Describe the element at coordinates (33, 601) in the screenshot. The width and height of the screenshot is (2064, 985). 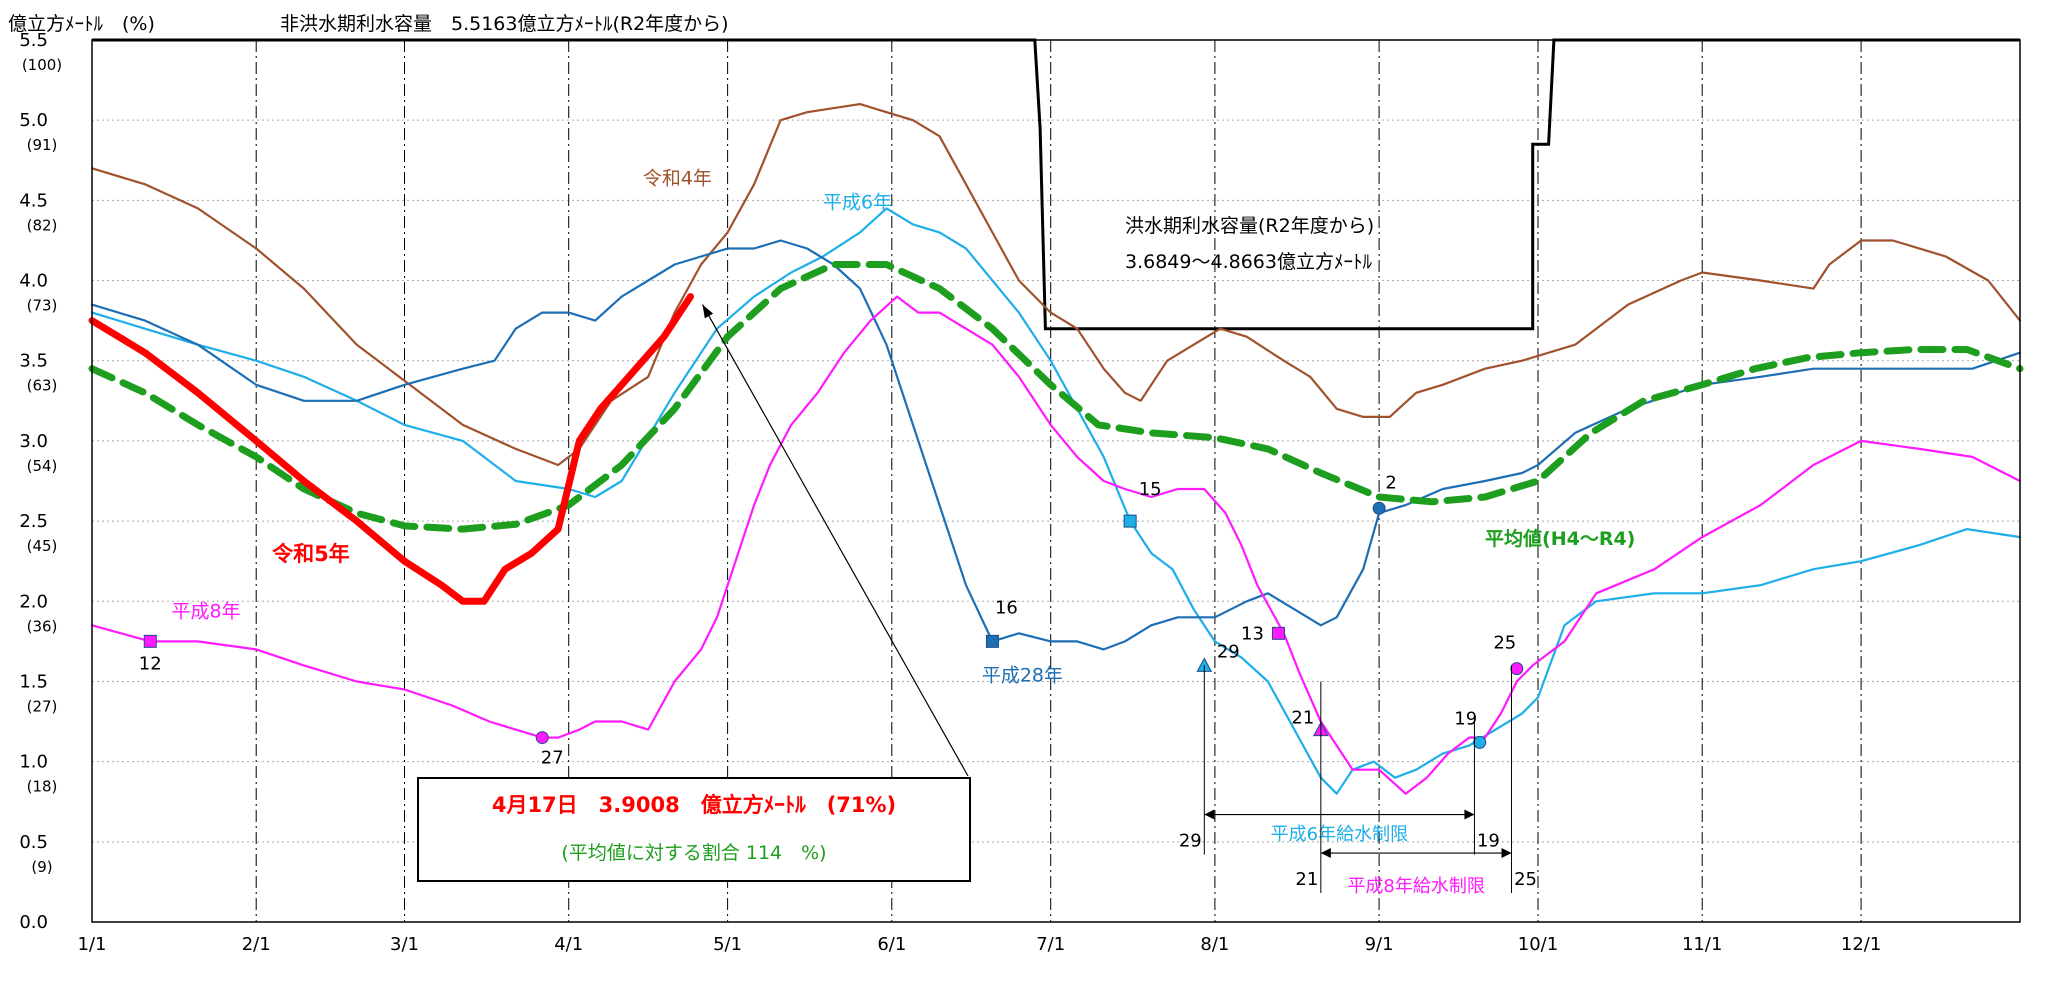
I see `y-tick-label: 2.0` at that location.